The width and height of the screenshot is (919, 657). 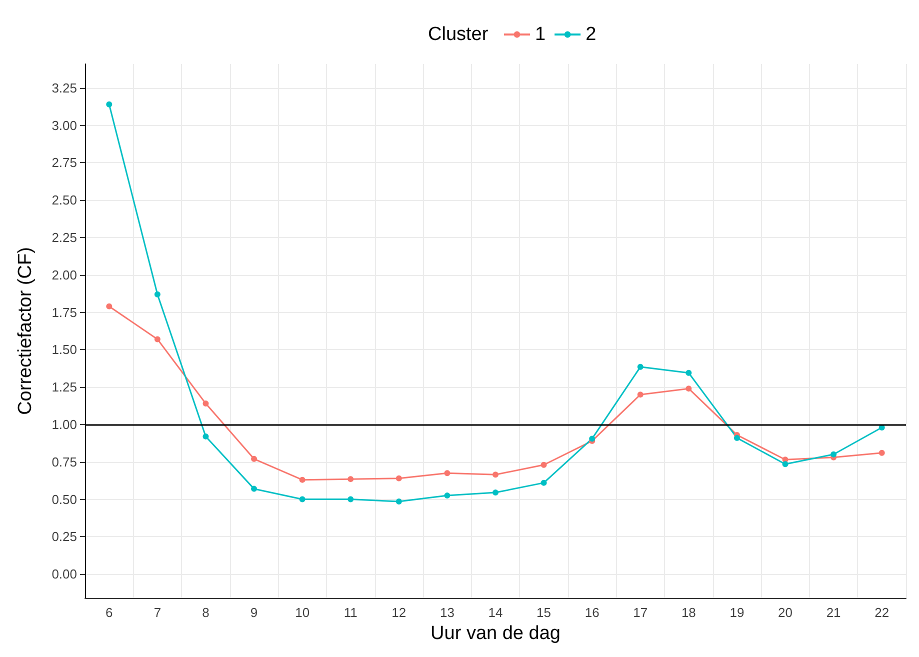 What do you see at coordinates (302, 612) in the screenshot?
I see `x-tick-label: 10` at bounding box center [302, 612].